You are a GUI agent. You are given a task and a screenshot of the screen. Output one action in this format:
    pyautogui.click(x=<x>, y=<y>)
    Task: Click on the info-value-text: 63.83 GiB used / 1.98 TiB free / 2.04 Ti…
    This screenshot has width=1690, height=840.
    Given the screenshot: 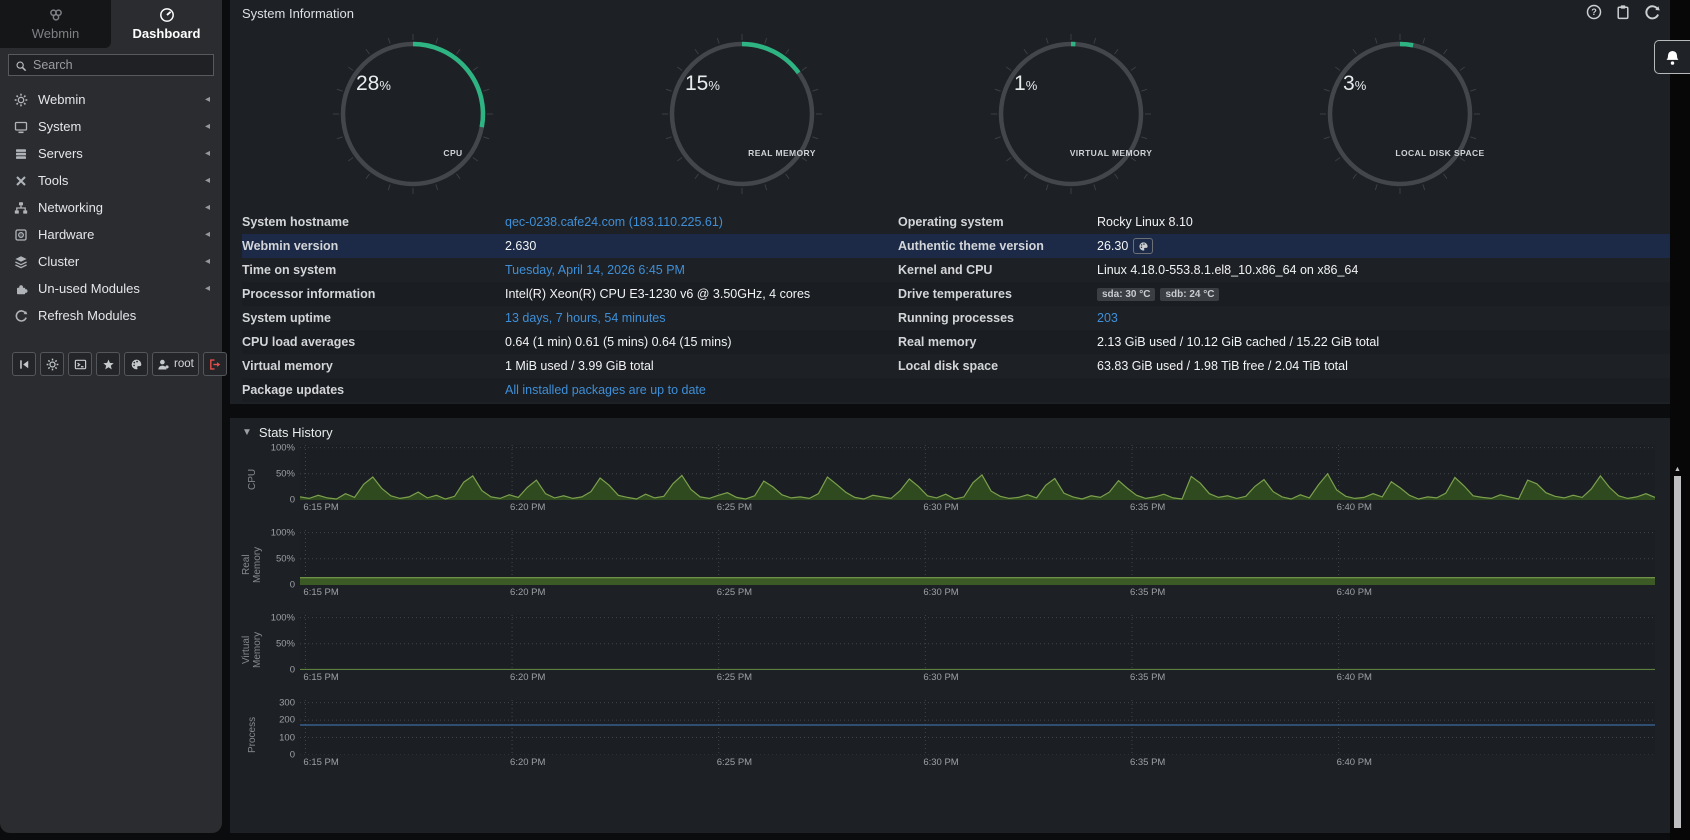 What is the action you would take?
    pyautogui.click(x=1222, y=366)
    